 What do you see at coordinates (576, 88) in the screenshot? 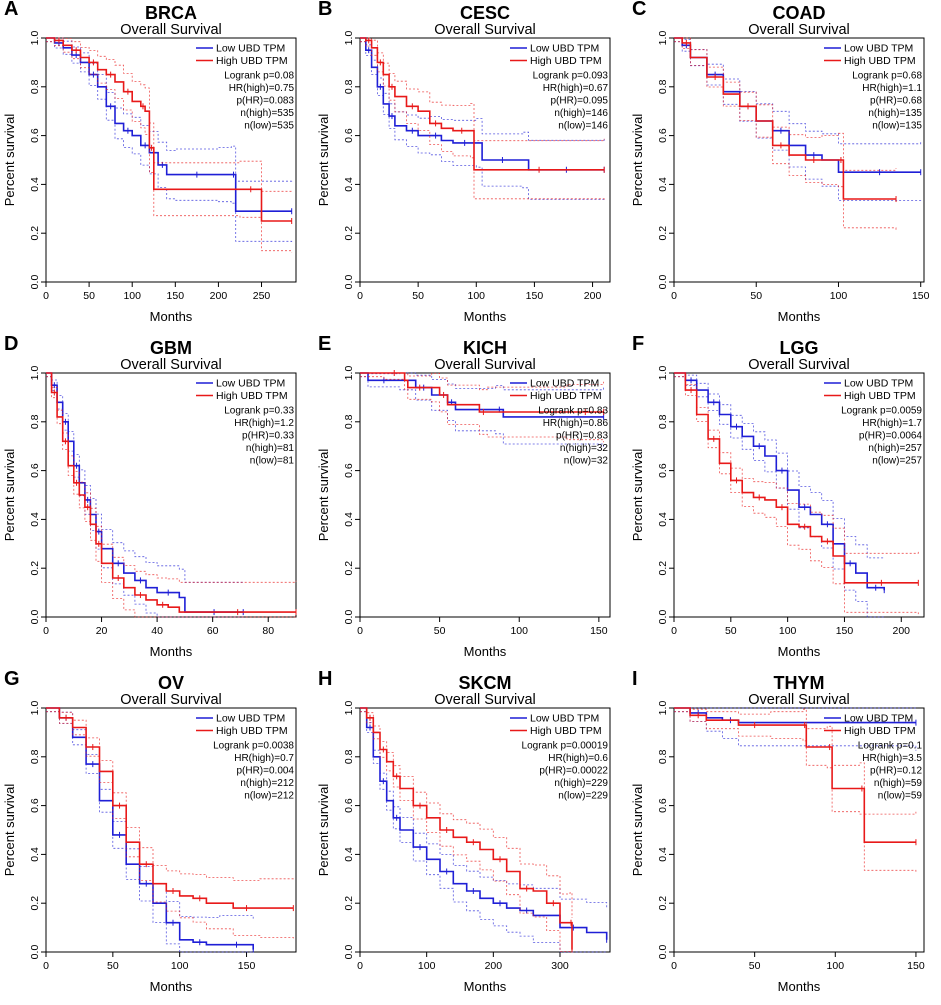
I see `stat-line: HR(high)=0.67` at bounding box center [576, 88].